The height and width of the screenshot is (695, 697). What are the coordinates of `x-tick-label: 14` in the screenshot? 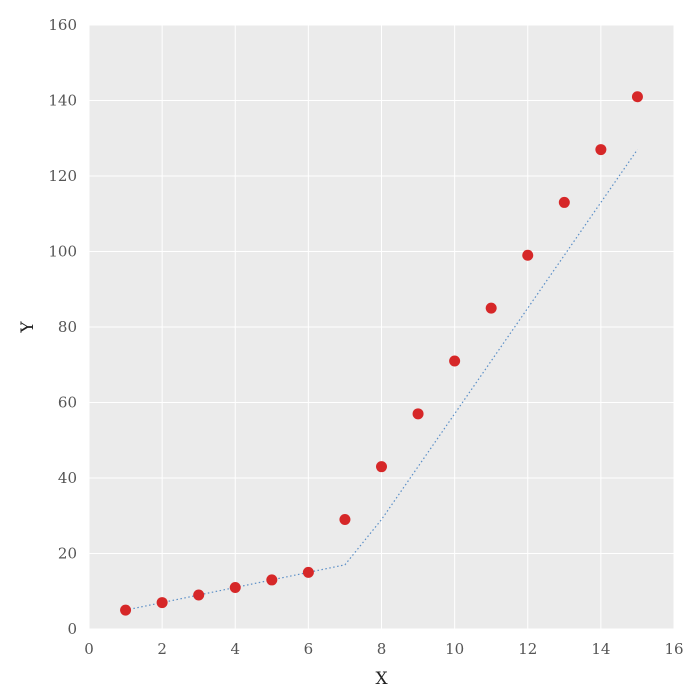 It's located at (600, 649).